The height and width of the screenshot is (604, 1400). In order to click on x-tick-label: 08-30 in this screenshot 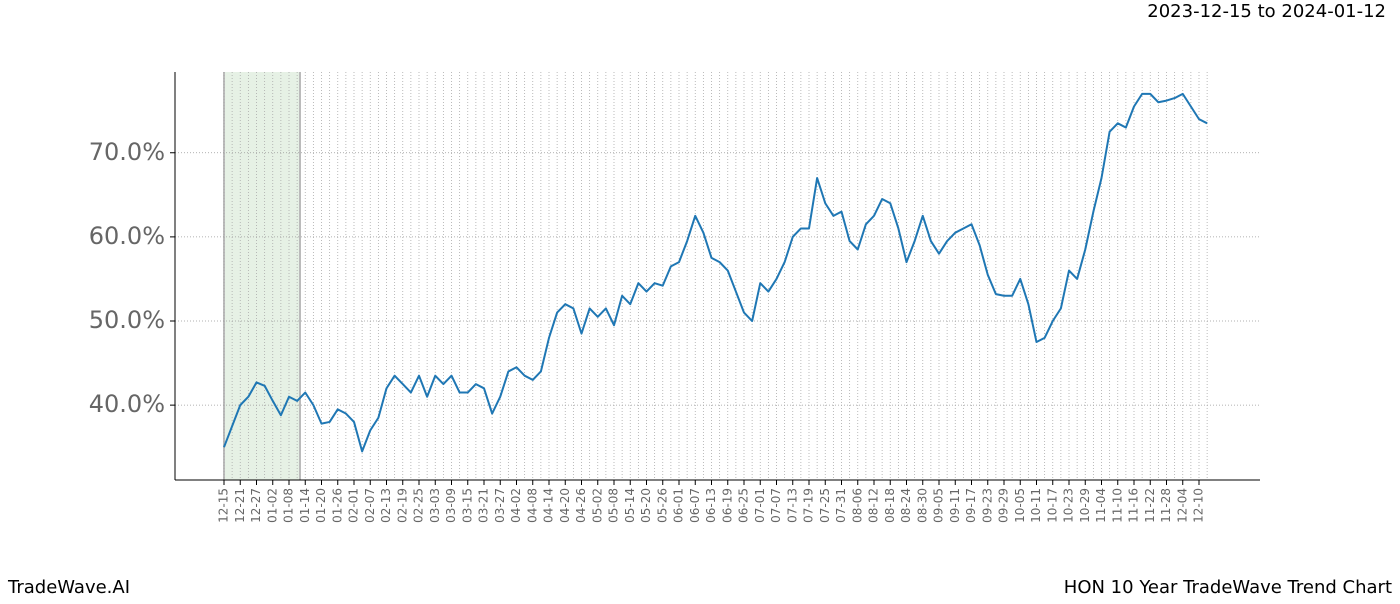, I will do `click(922, 505)`.